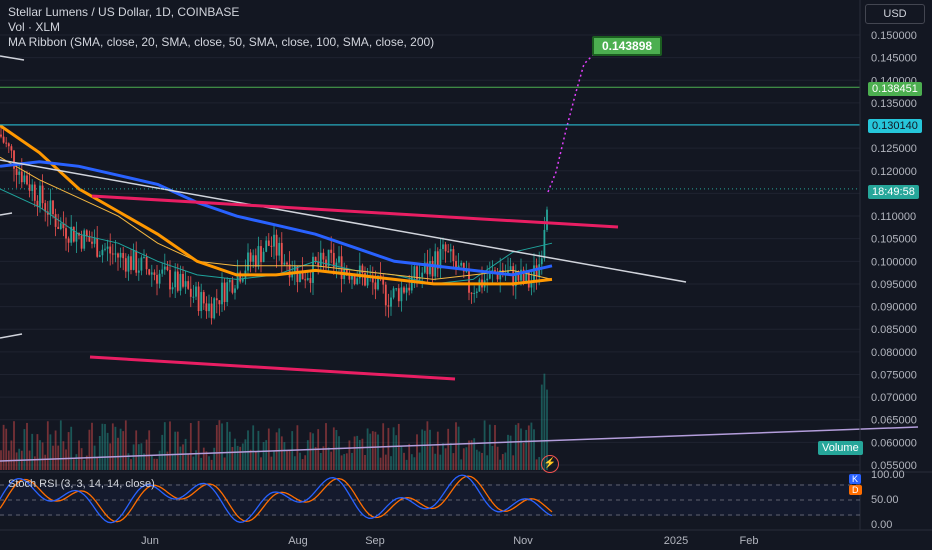 This screenshot has width=932, height=550. What do you see at coordinates (627, 46) in the screenshot?
I see `target-price-label: 0.143898` at bounding box center [627, 46].